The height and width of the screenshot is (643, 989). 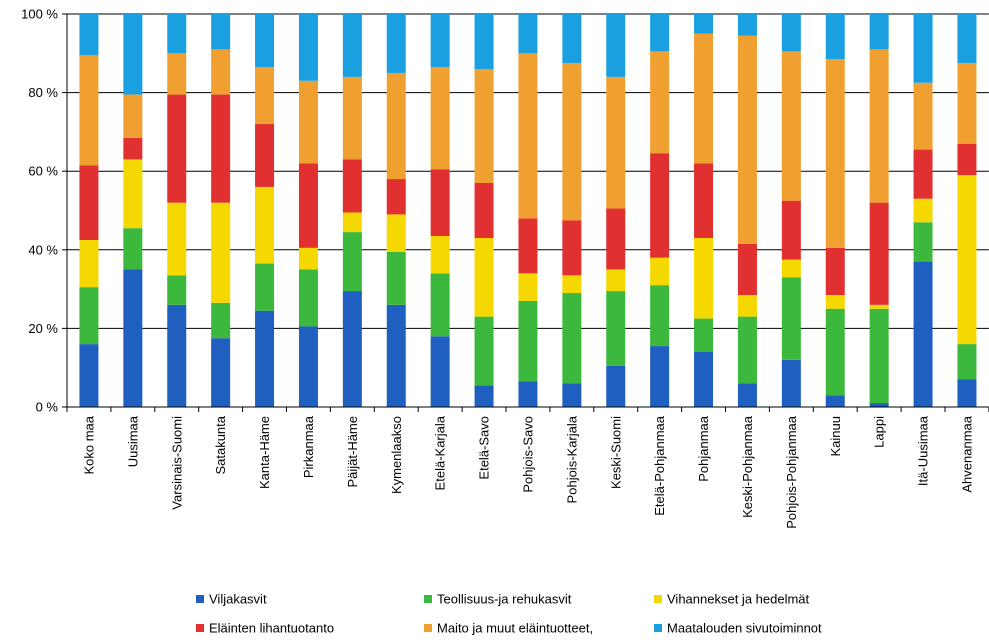 I want to click on legend-item: Maito ja muut eläintuotteet,, so click(x=508, y=628).